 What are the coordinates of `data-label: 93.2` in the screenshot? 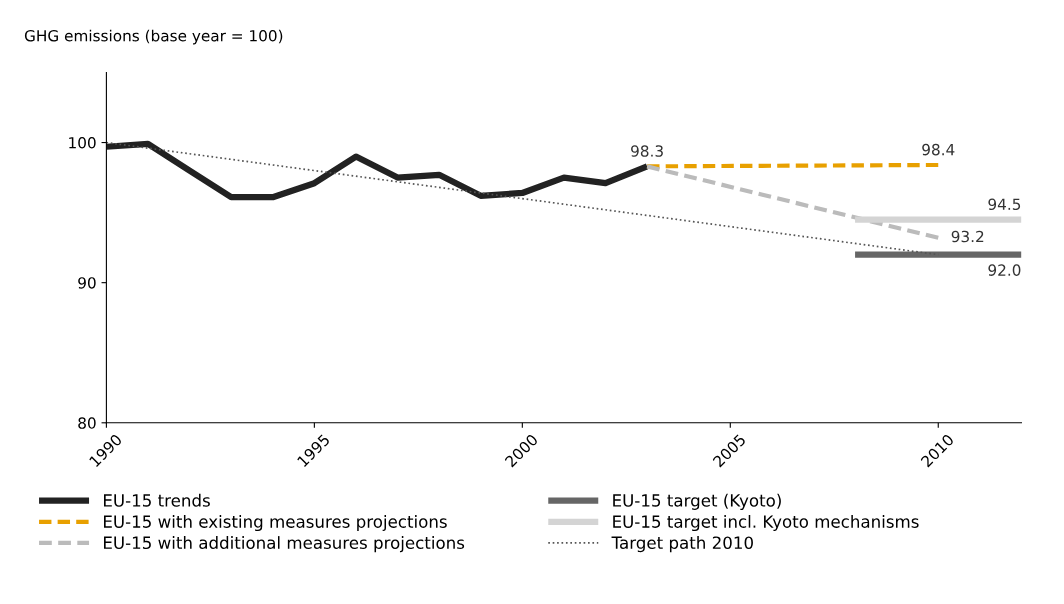 It's located at (967, 236).